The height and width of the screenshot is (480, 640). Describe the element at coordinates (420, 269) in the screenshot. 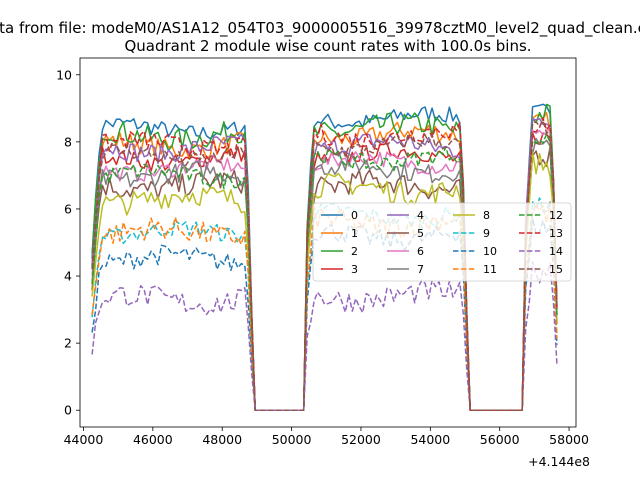

I see `legend-label-7: 7` at that location.